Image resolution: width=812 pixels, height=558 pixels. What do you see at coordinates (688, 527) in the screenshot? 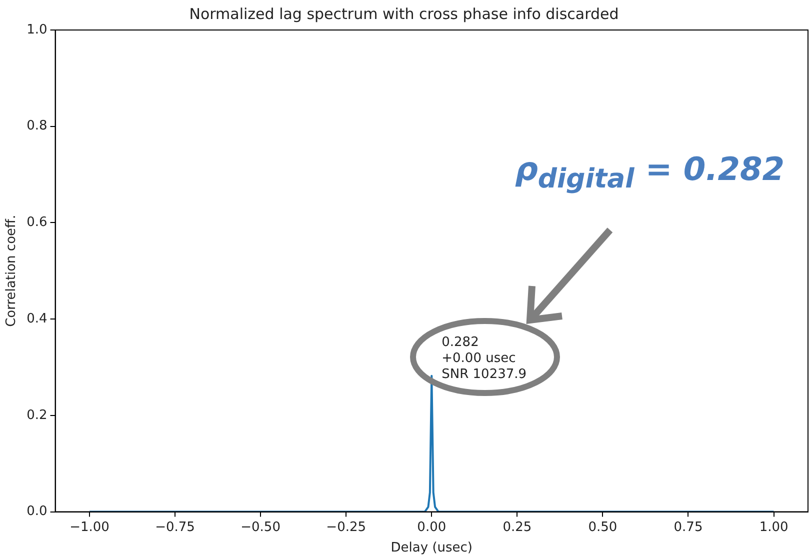
I see `x-tick-label: 0.75` at bounding box center [688, 527].